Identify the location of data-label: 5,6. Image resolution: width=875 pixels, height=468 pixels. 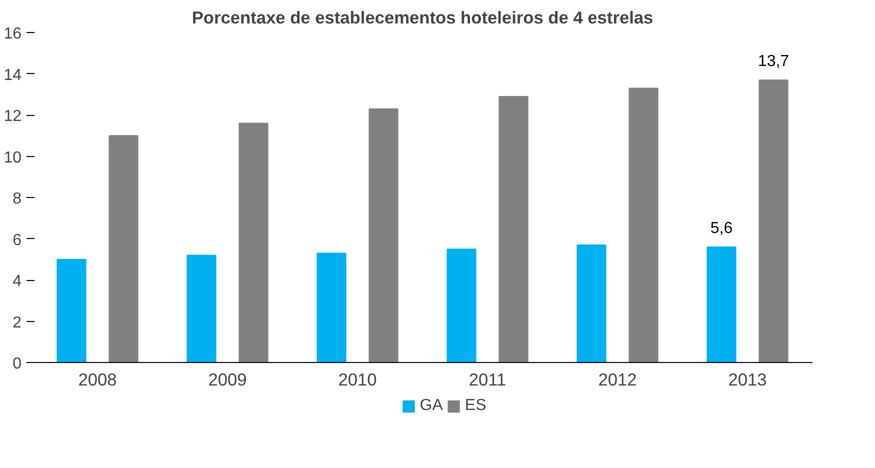
(721, 228).